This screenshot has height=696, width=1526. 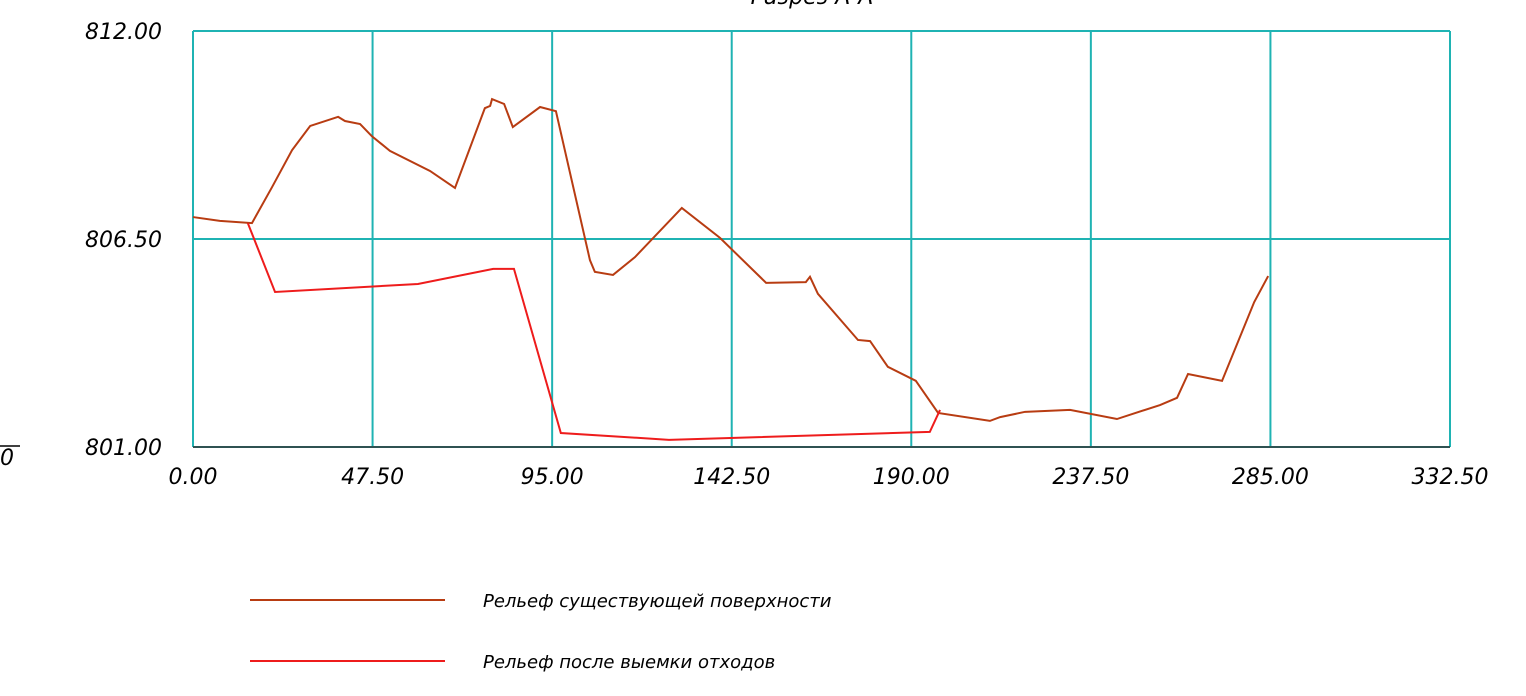 What do you see at coordinates (372, 477) in the screenshot?
I see `x-tick-label: 47.50` at bounding box center [372, 477].